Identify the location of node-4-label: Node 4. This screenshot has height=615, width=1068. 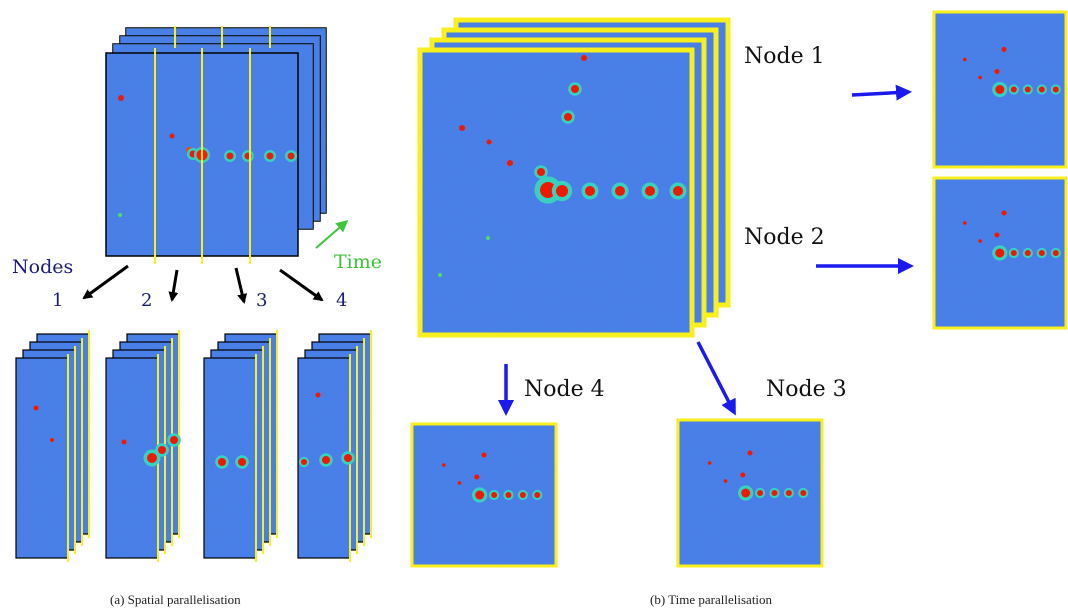
(564, 389).